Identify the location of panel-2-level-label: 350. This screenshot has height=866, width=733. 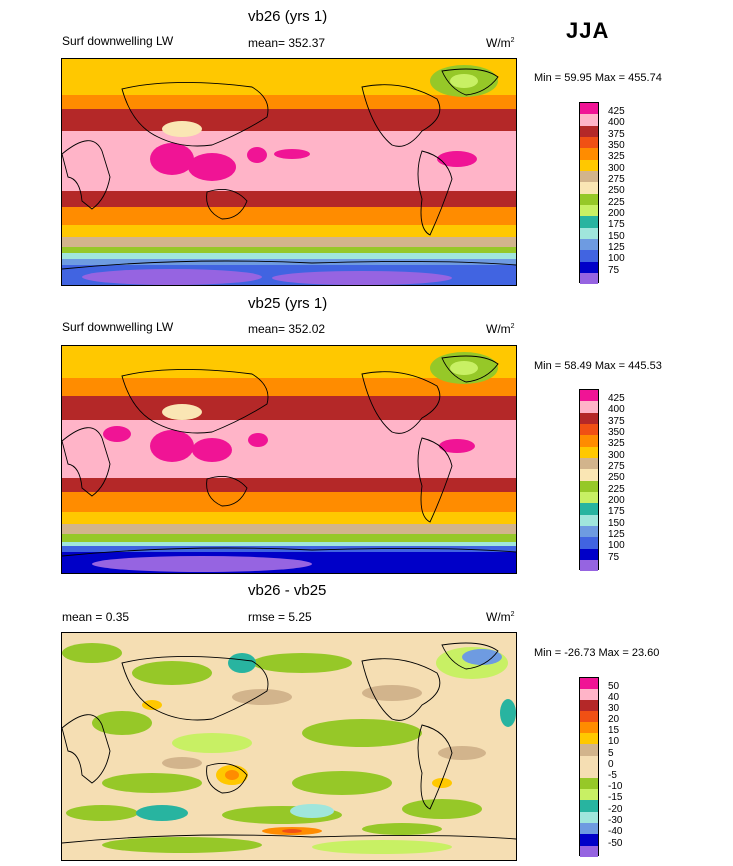
(616, 432).